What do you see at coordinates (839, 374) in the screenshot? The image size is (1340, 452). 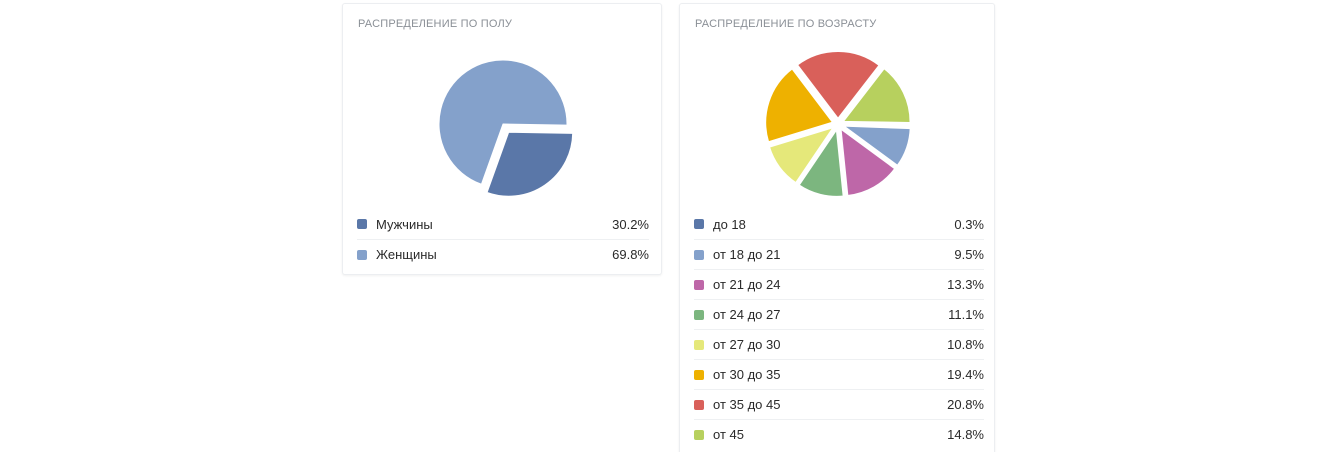 I see `age-legend-item: от 30 до 35 19.4%` at bounding box center [839, 374].